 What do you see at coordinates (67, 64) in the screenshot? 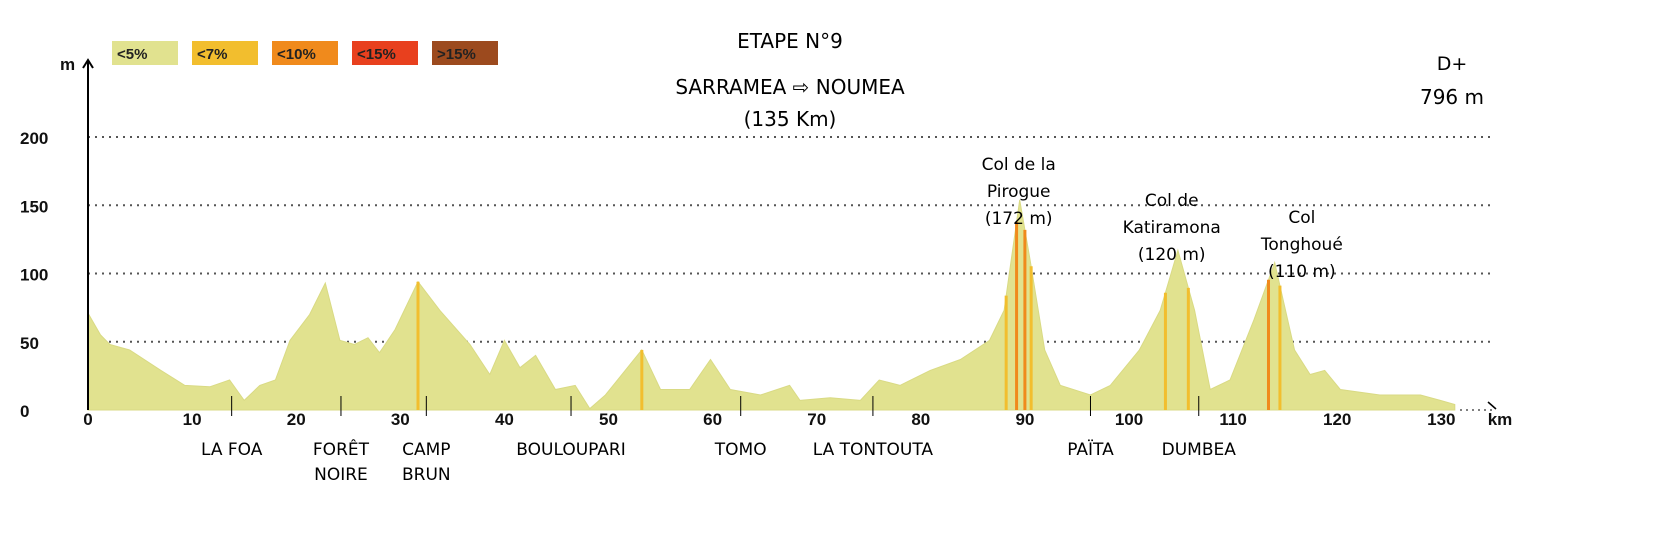
I see `y-axis-label: m` at bounding box center [67, 64].